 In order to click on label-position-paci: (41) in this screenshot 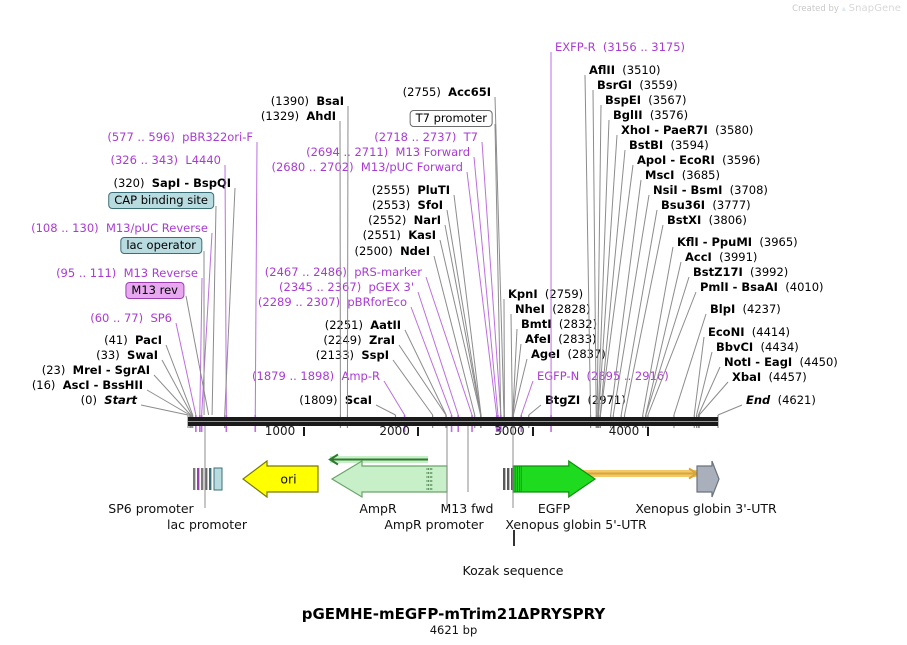, I will do `click(116, 340)`.